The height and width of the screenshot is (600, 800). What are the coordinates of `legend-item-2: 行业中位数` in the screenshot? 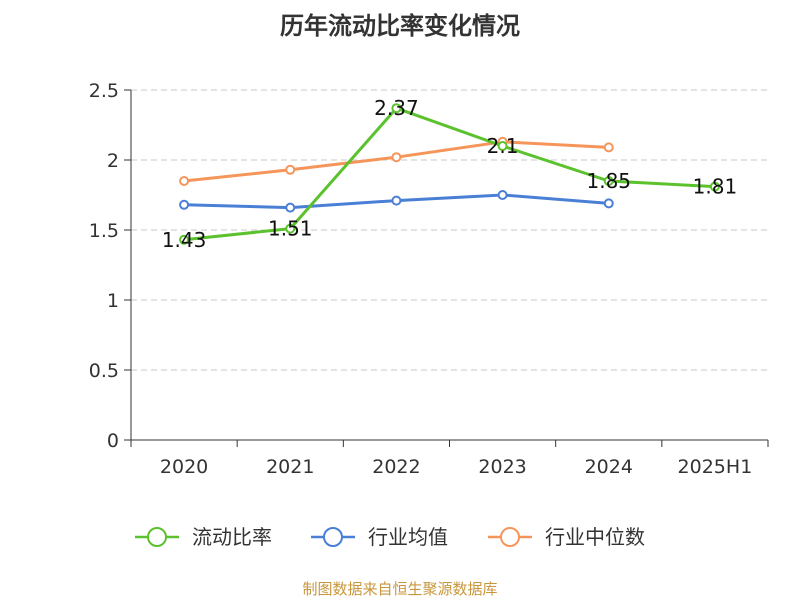 It's located at (566, 537).